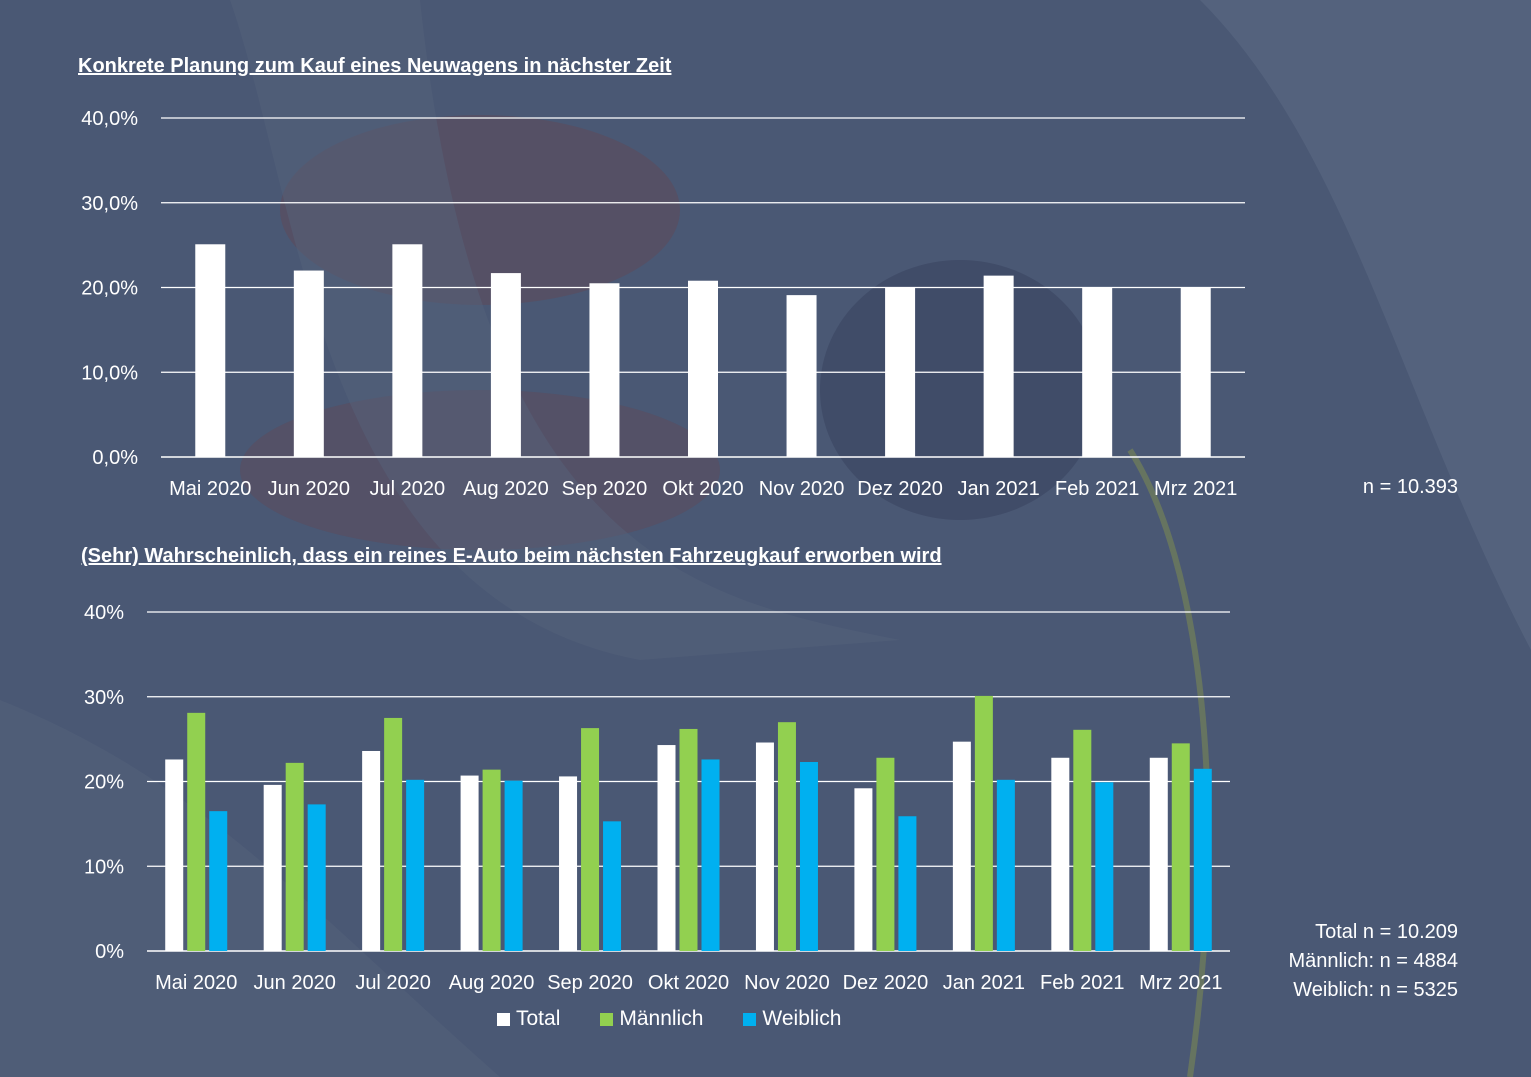 The image size is (1531, 1077). Describe the element at coordinates (802, 1018) in the screenshot. I see `legend-label-female: Weiblich` at that location.